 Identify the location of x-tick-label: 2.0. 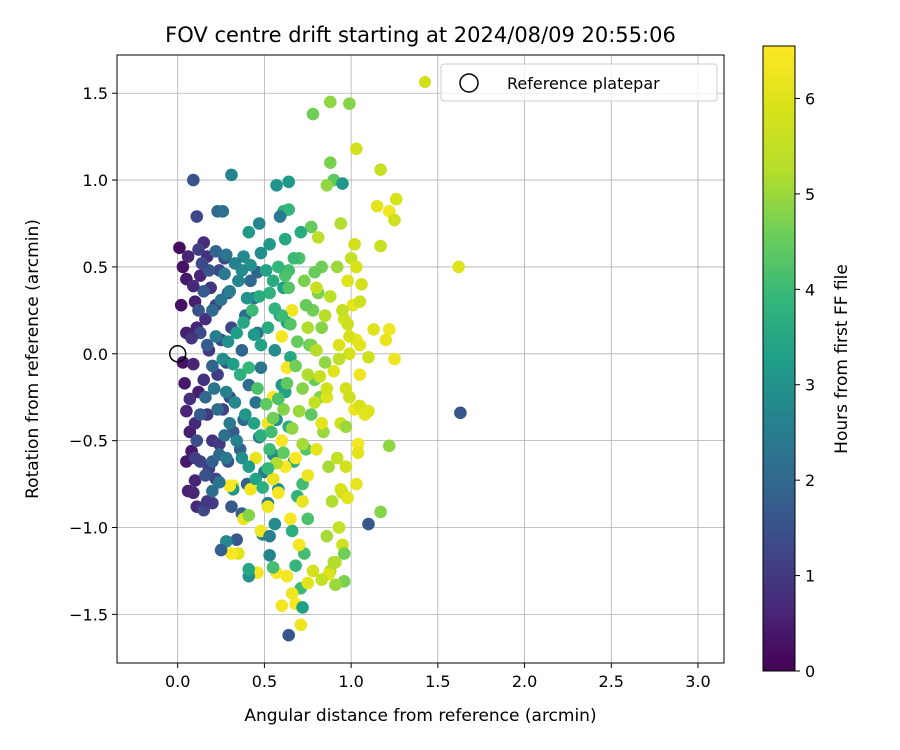
(524, 681).